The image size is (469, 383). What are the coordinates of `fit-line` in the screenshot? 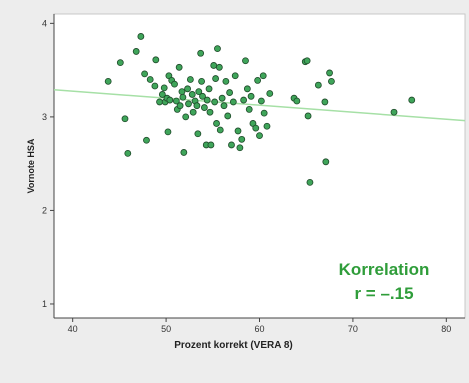 It's located at (259, 105).